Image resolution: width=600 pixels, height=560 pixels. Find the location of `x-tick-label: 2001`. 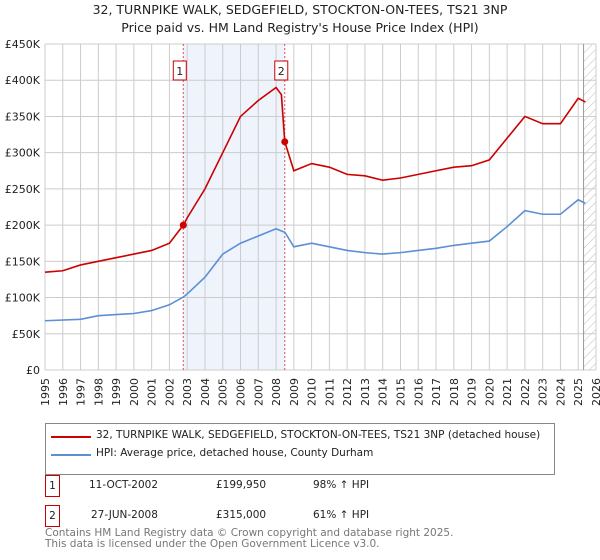

x-tick-label: 2001 is located at coordinates (152, 392).